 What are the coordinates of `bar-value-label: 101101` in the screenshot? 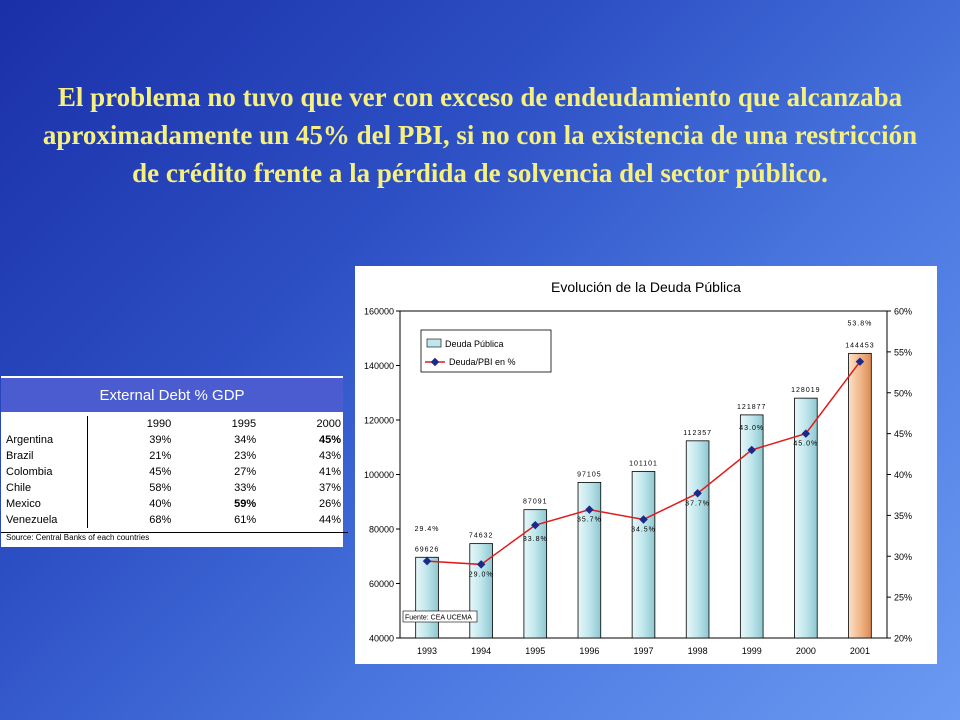 It's located at (643, 463).